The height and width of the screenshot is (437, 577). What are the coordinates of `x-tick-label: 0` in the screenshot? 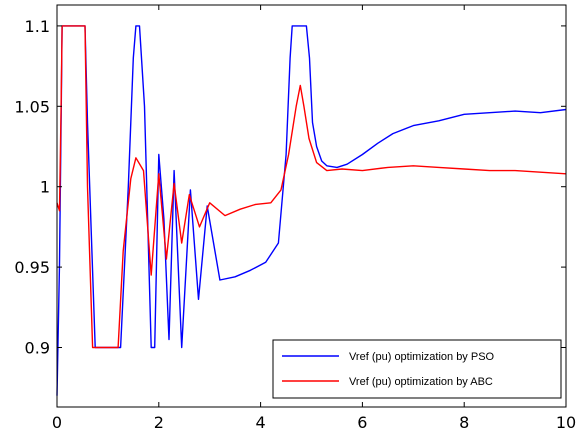 It's located at (57, 422).